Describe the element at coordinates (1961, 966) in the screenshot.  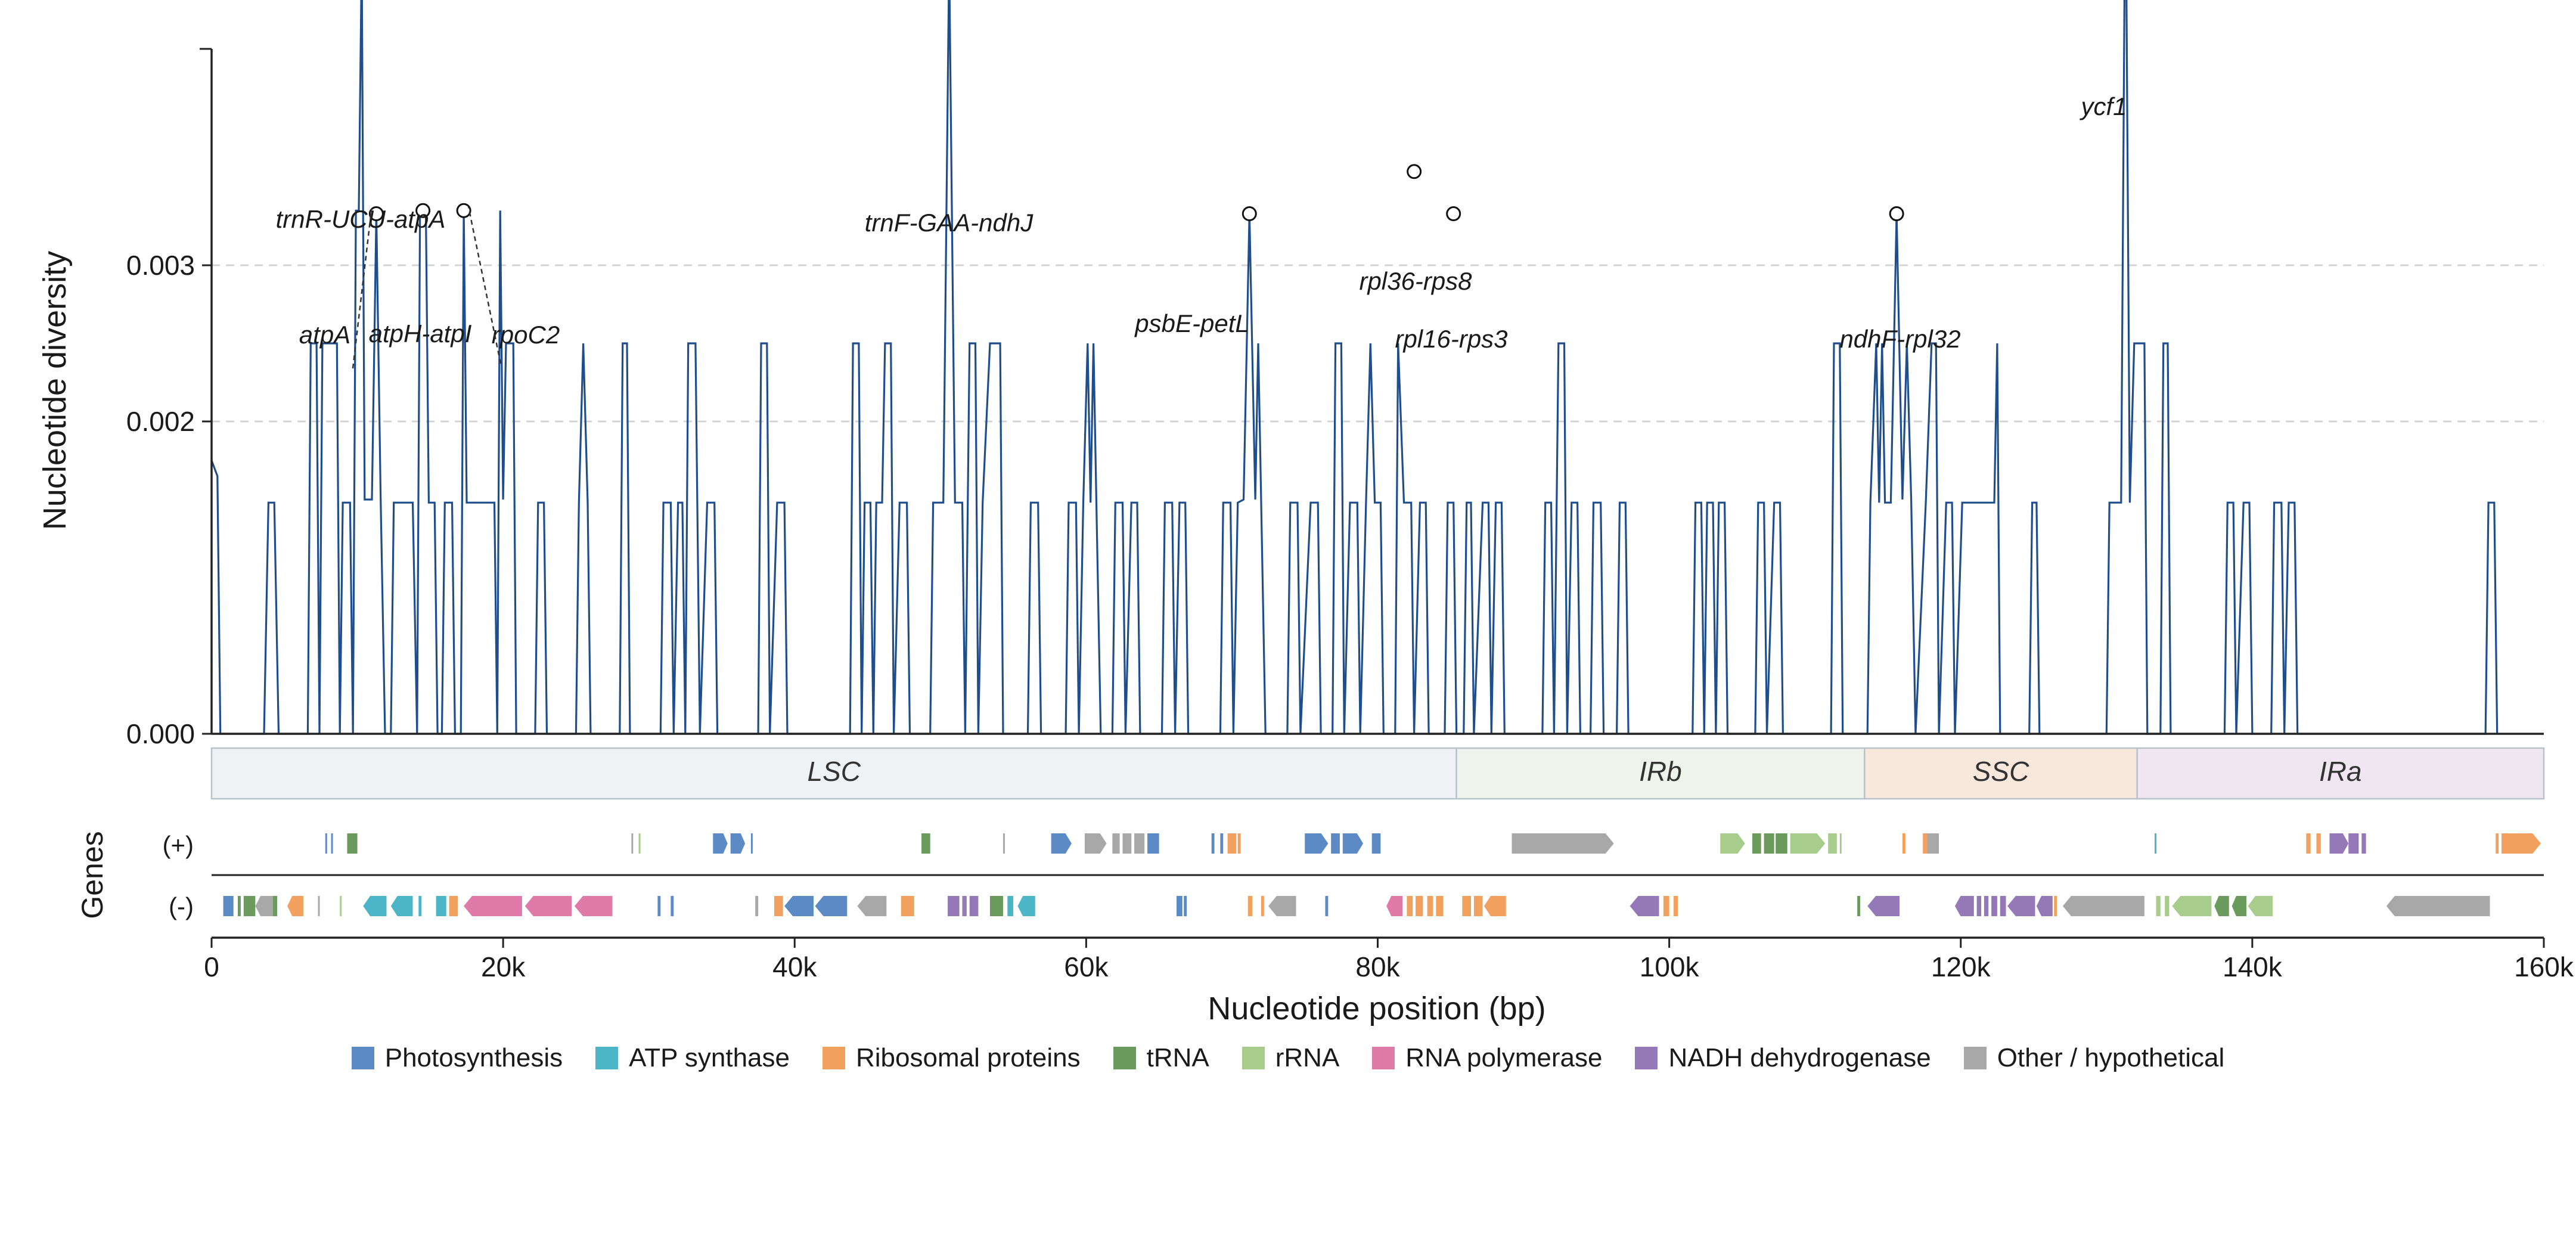
I see `x-tick-label: 120k` at that location.